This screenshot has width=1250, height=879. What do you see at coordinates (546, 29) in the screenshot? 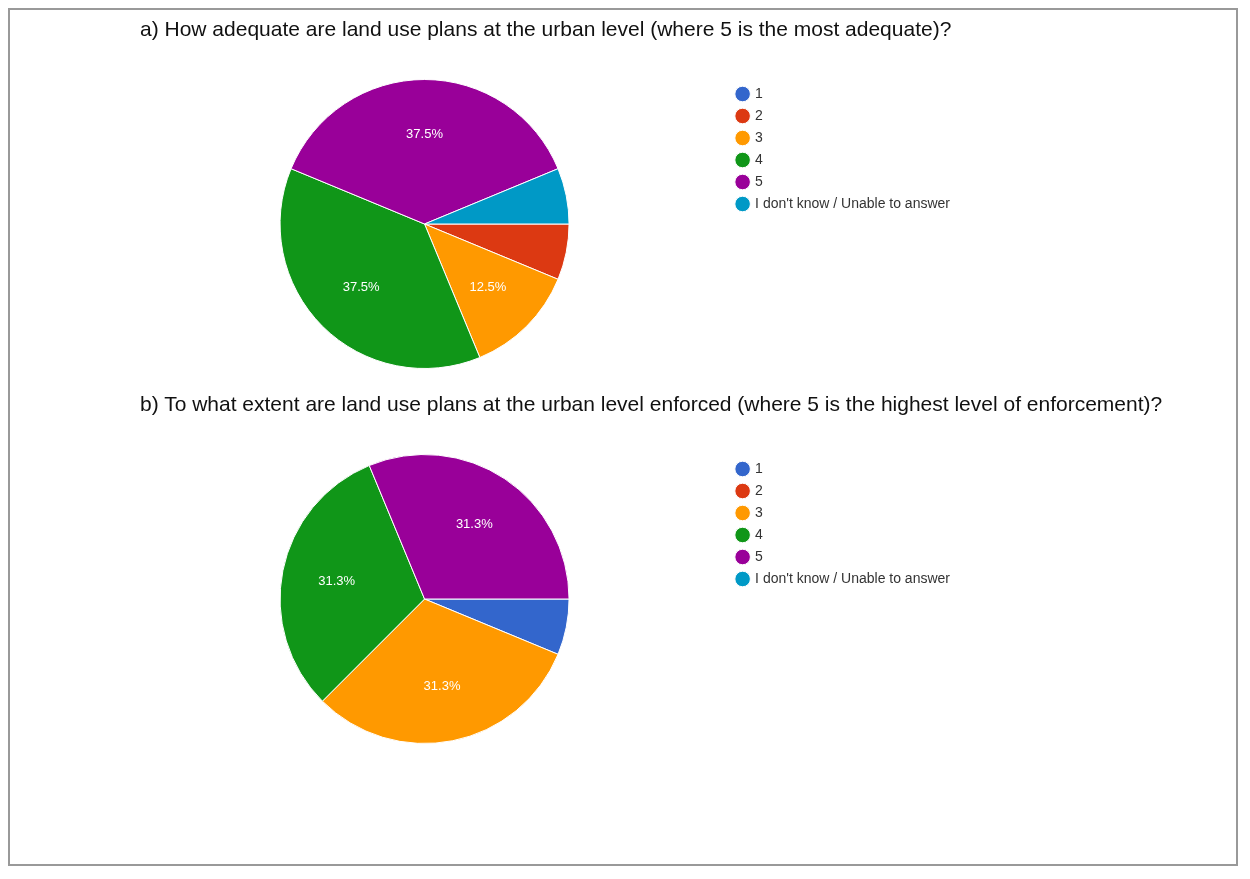
I see `chart-title: a) How adequate are land use plans at the urban level (where 5 is the most adequate)?` at bounding box center [546, 29].